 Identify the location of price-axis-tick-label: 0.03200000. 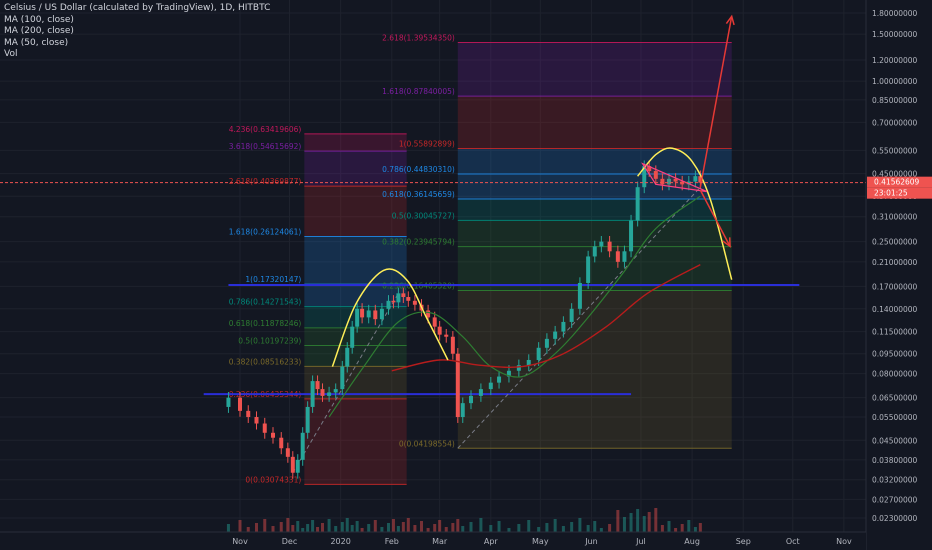
(895, 480).